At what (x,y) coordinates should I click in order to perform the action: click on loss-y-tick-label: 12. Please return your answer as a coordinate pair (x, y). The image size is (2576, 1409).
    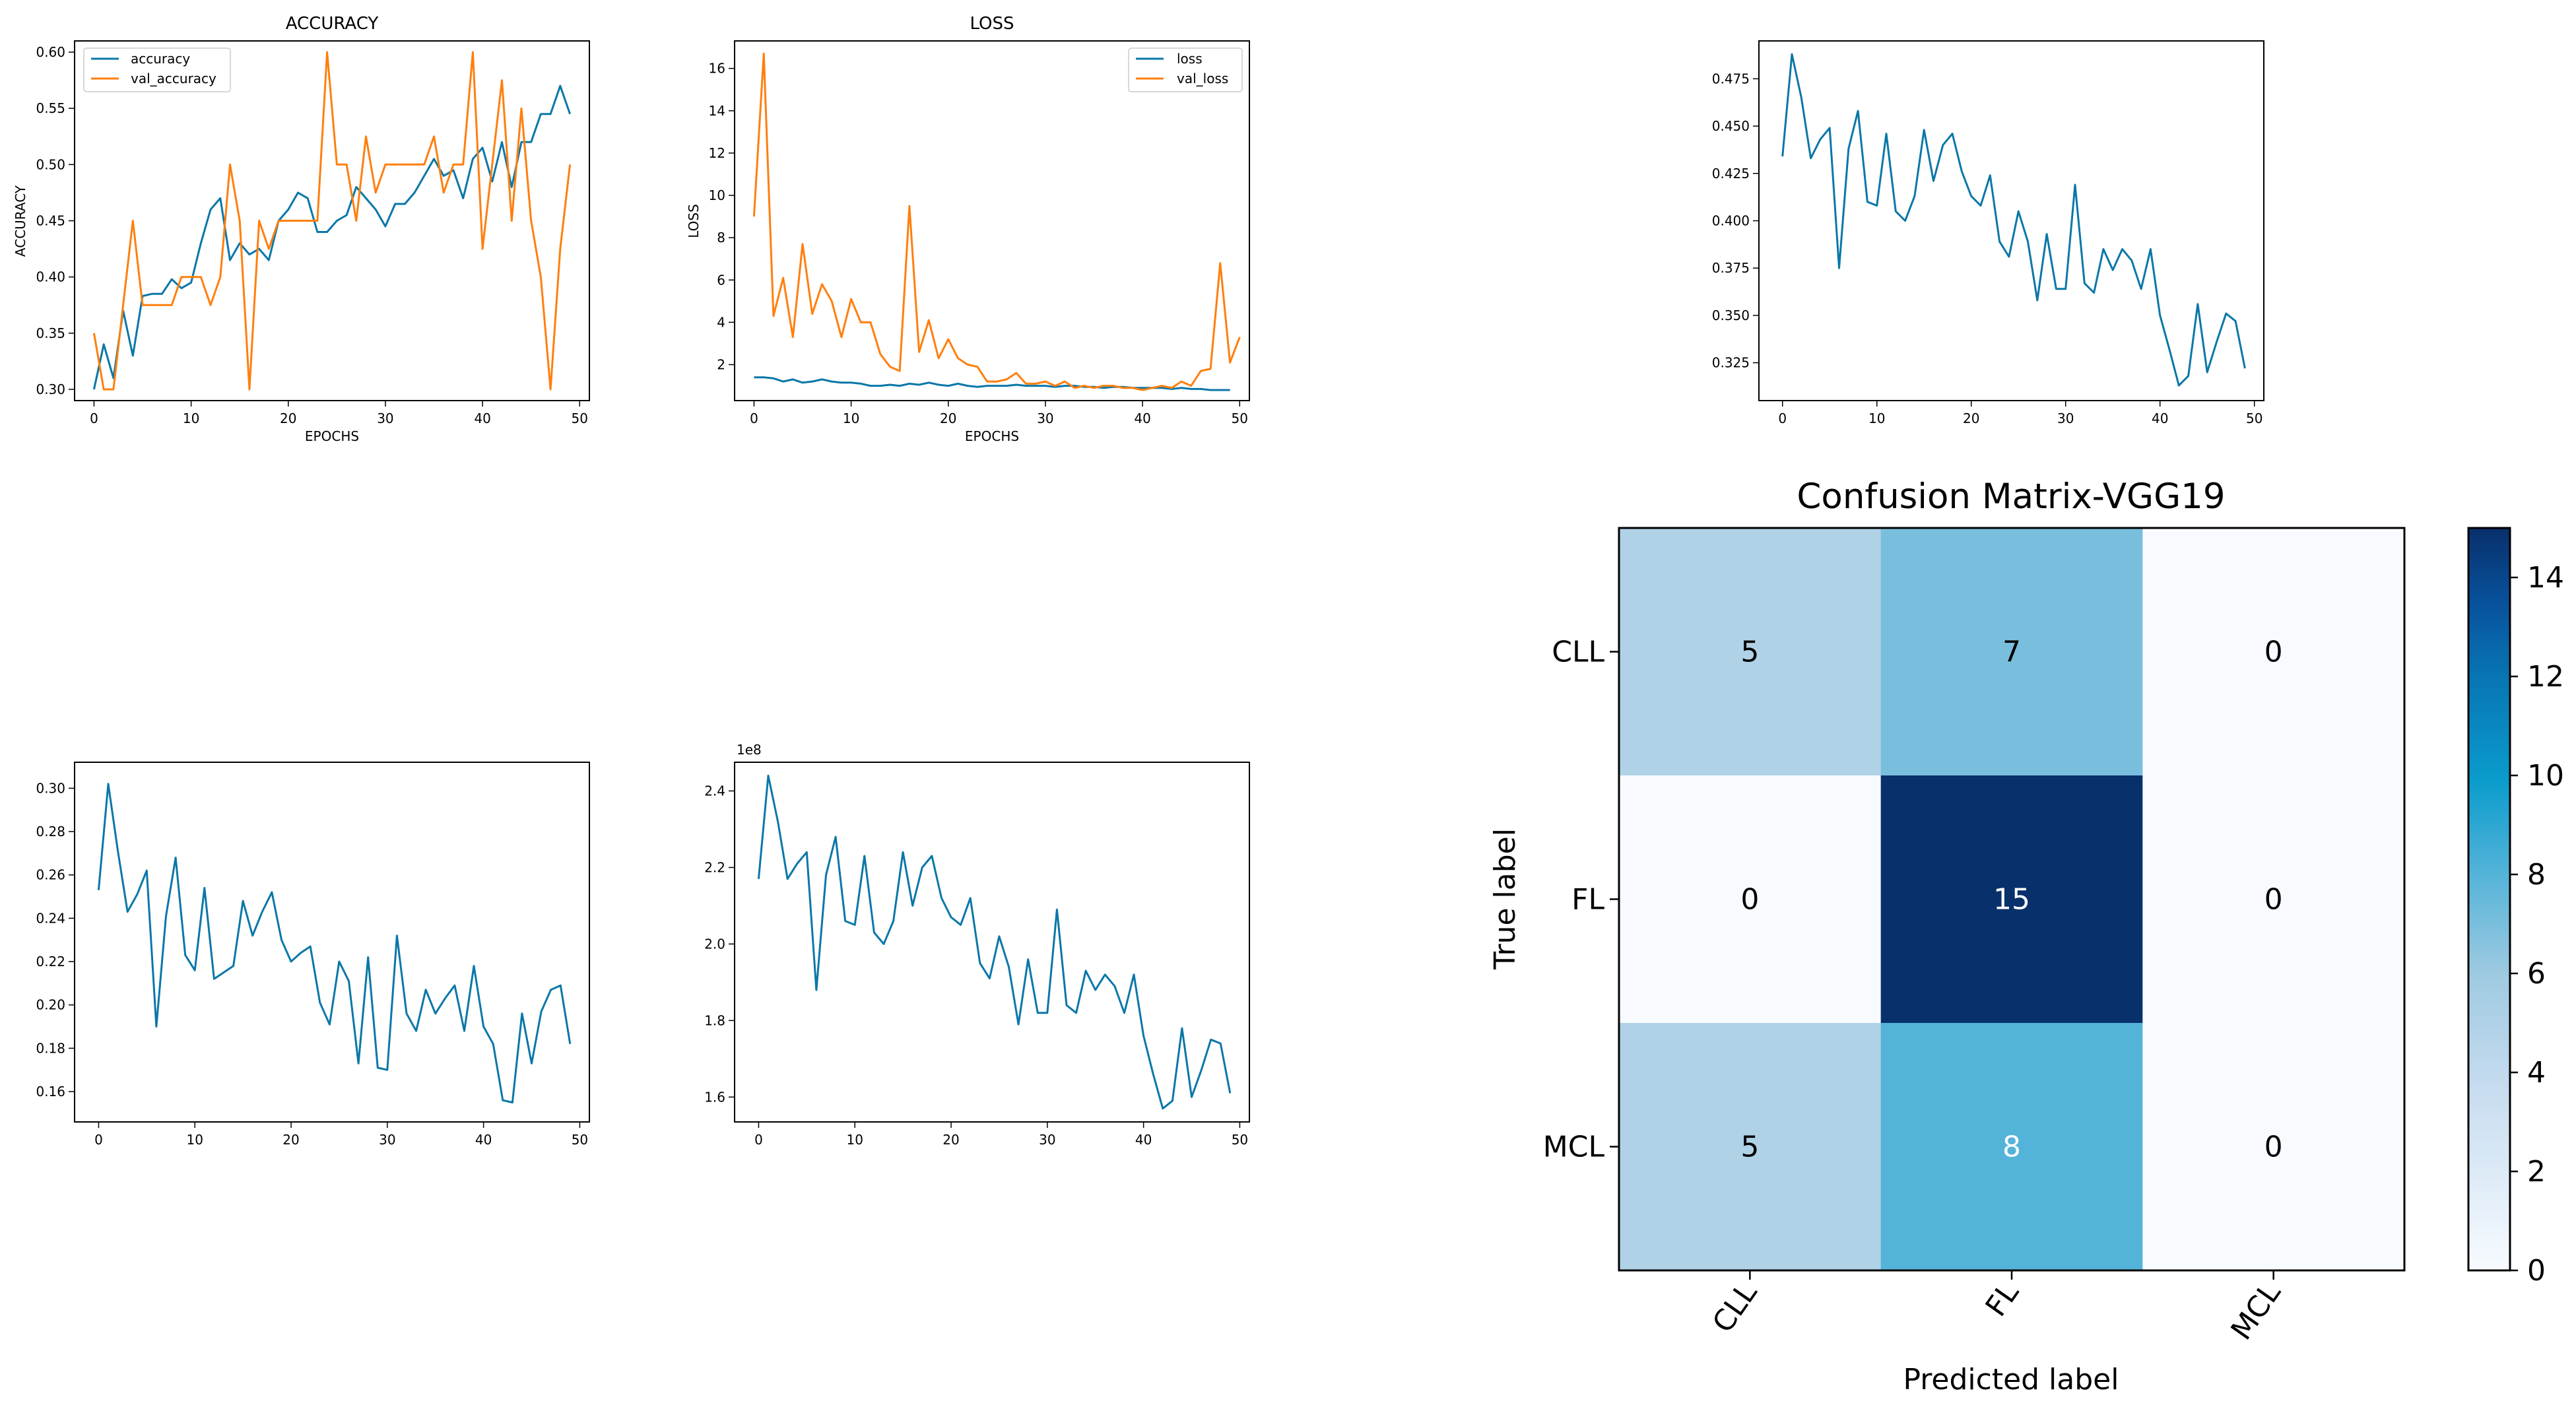
    Looking at the image, I should click on (717, 153).